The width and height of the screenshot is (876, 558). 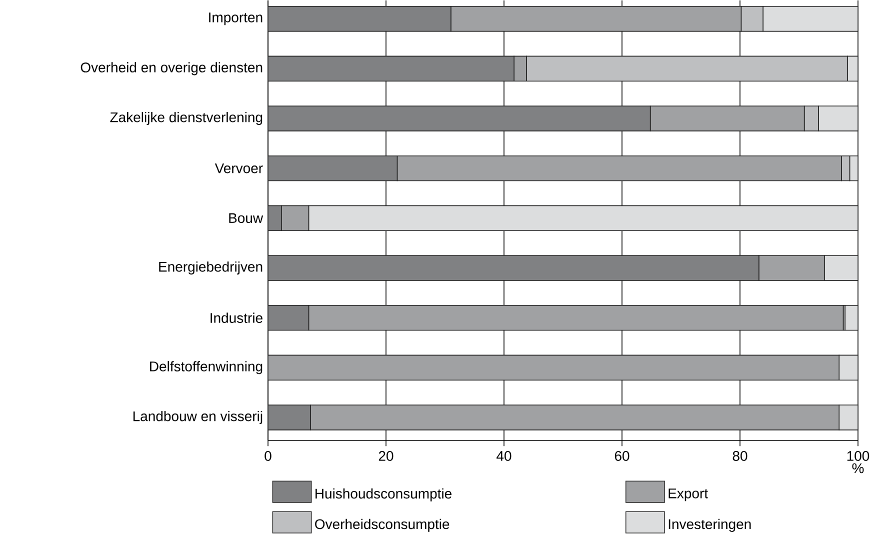 What do you see at coordinates (171, 69) in the screenshot?
I see `y-tick-label: Overheid en overige diensten` at bounding box center [171, 69].